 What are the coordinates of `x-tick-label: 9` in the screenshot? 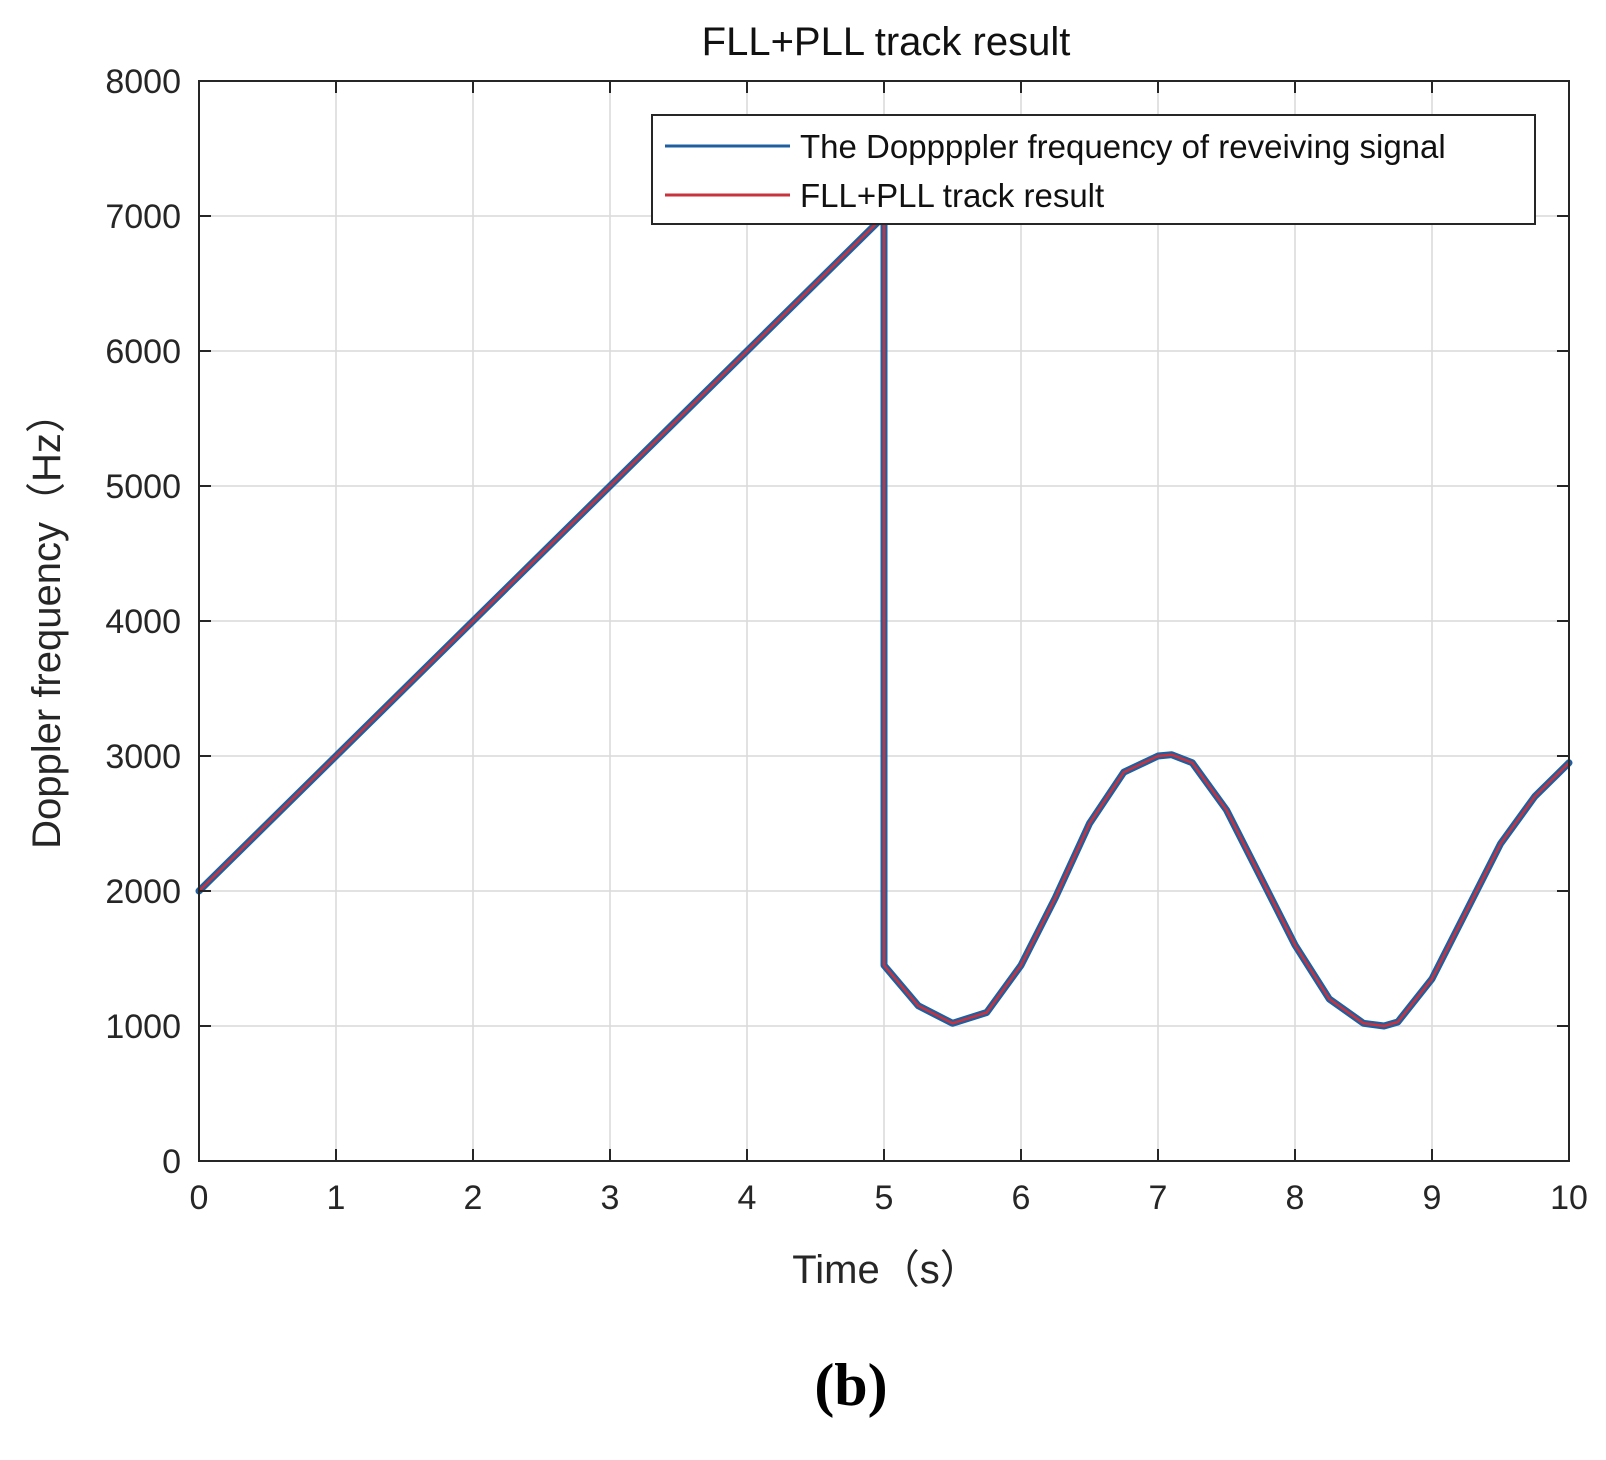 It's located at (1432, 1198).